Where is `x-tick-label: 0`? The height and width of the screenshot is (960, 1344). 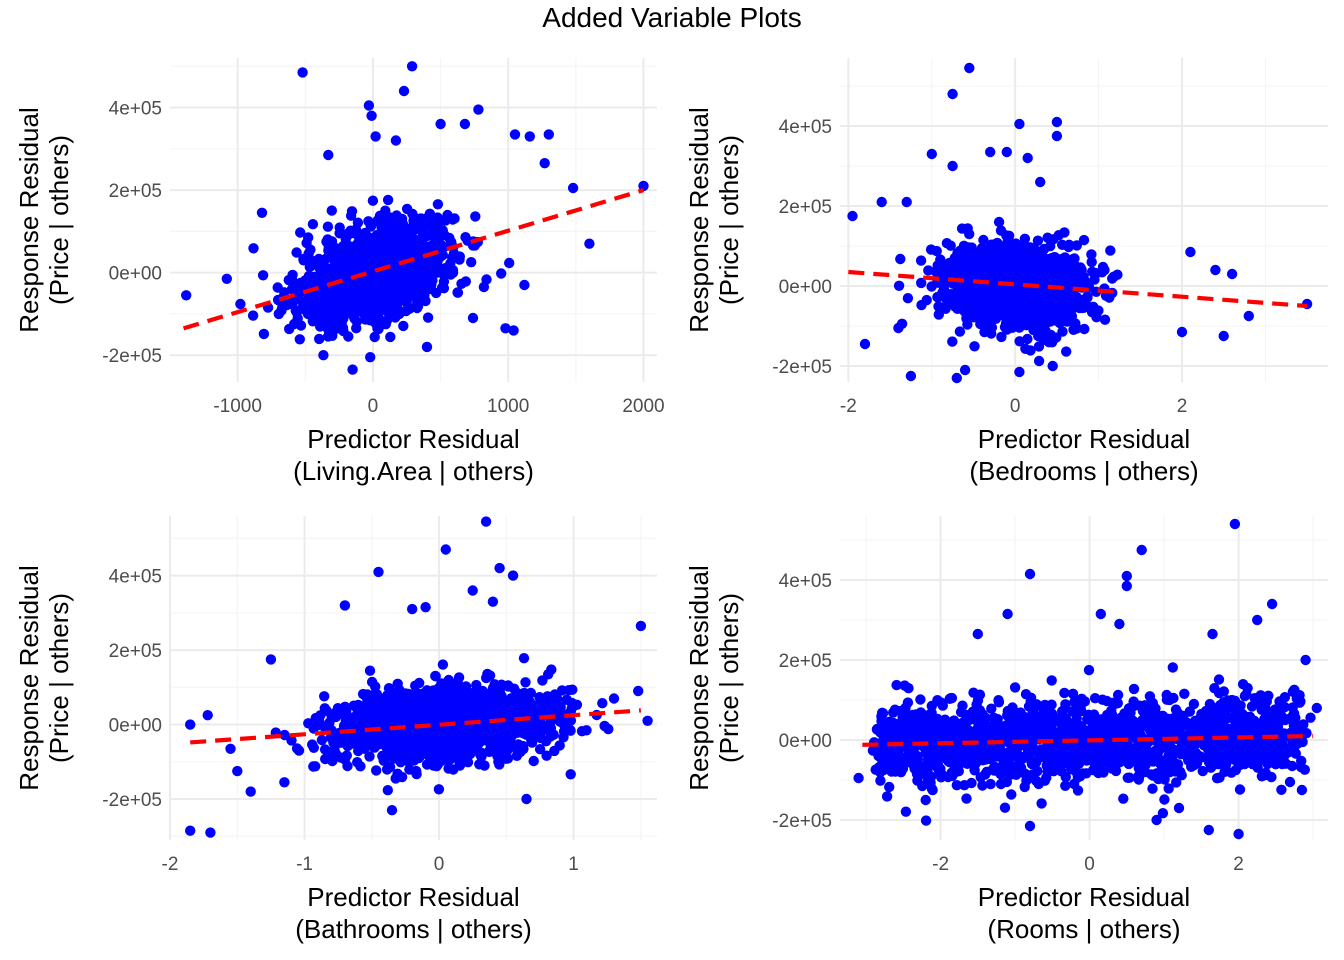
x-tick-label: 0 is located at coordinates (1015, 406).